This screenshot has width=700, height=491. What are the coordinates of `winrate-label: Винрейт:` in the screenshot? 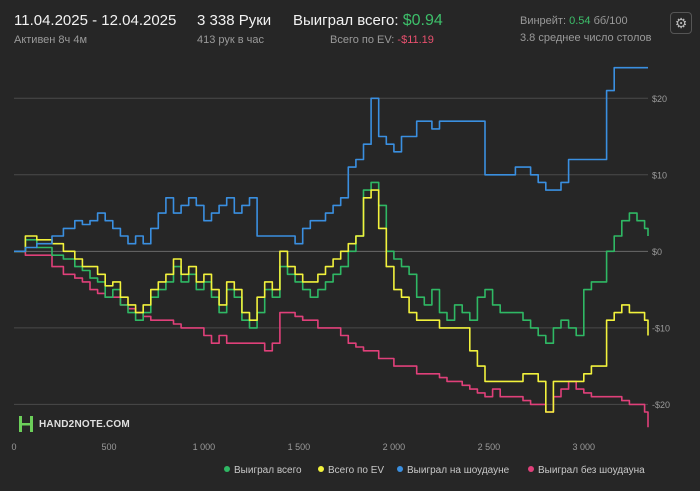 It's located at (543, 21).